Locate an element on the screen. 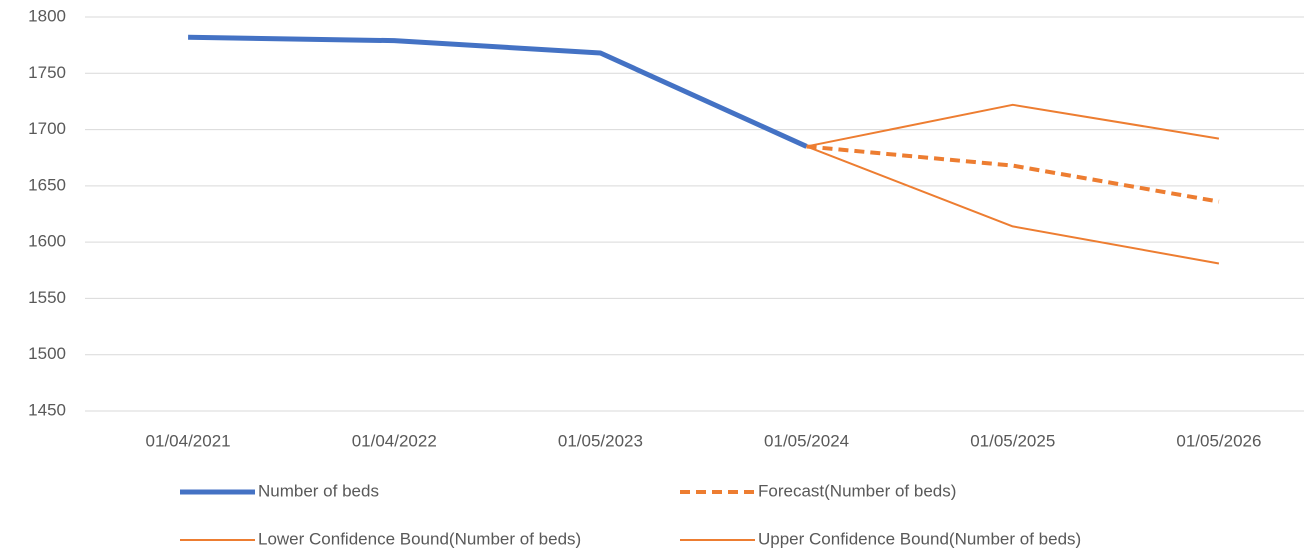 This screenshot has height=554, width=1304. legend-label: Lower Confidence Bound(Number of beds) is located at coordinates (419, 538).